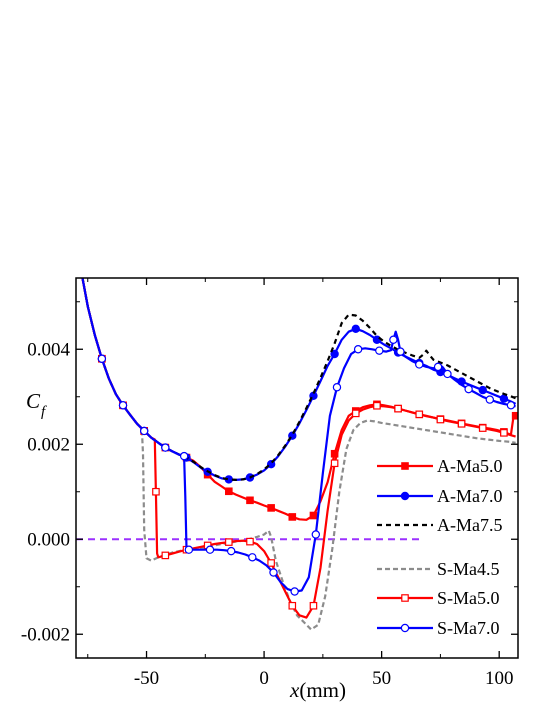 The height and width of the screenshot is (709, 548). I want to click on x-tick-label: 50, so click(381, 678).